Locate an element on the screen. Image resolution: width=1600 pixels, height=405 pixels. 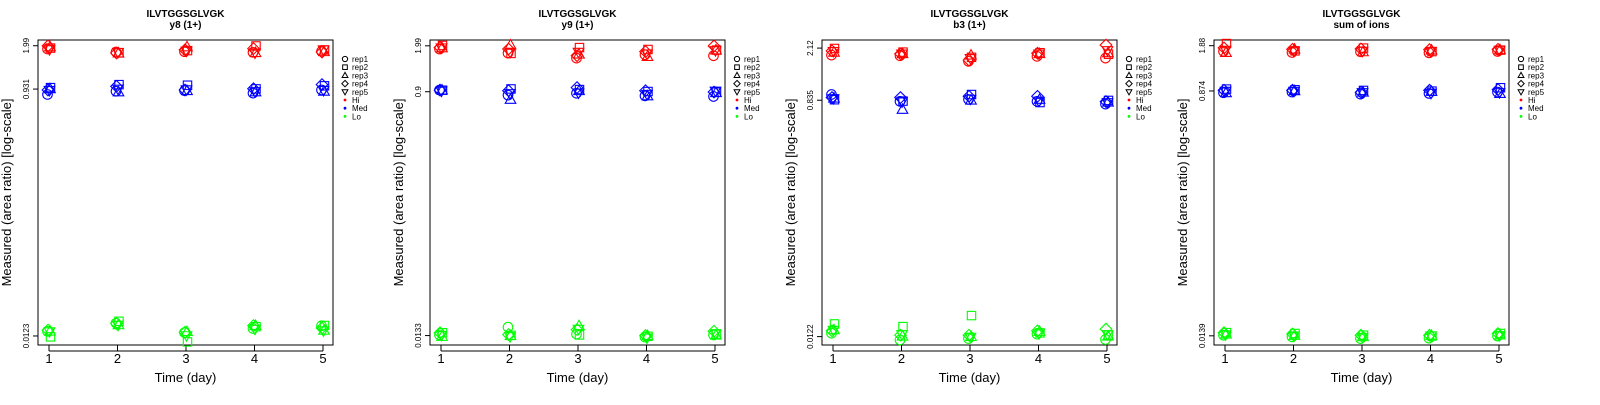
data-point-hi-day4-rep2 is located at coordinates (256, 46).